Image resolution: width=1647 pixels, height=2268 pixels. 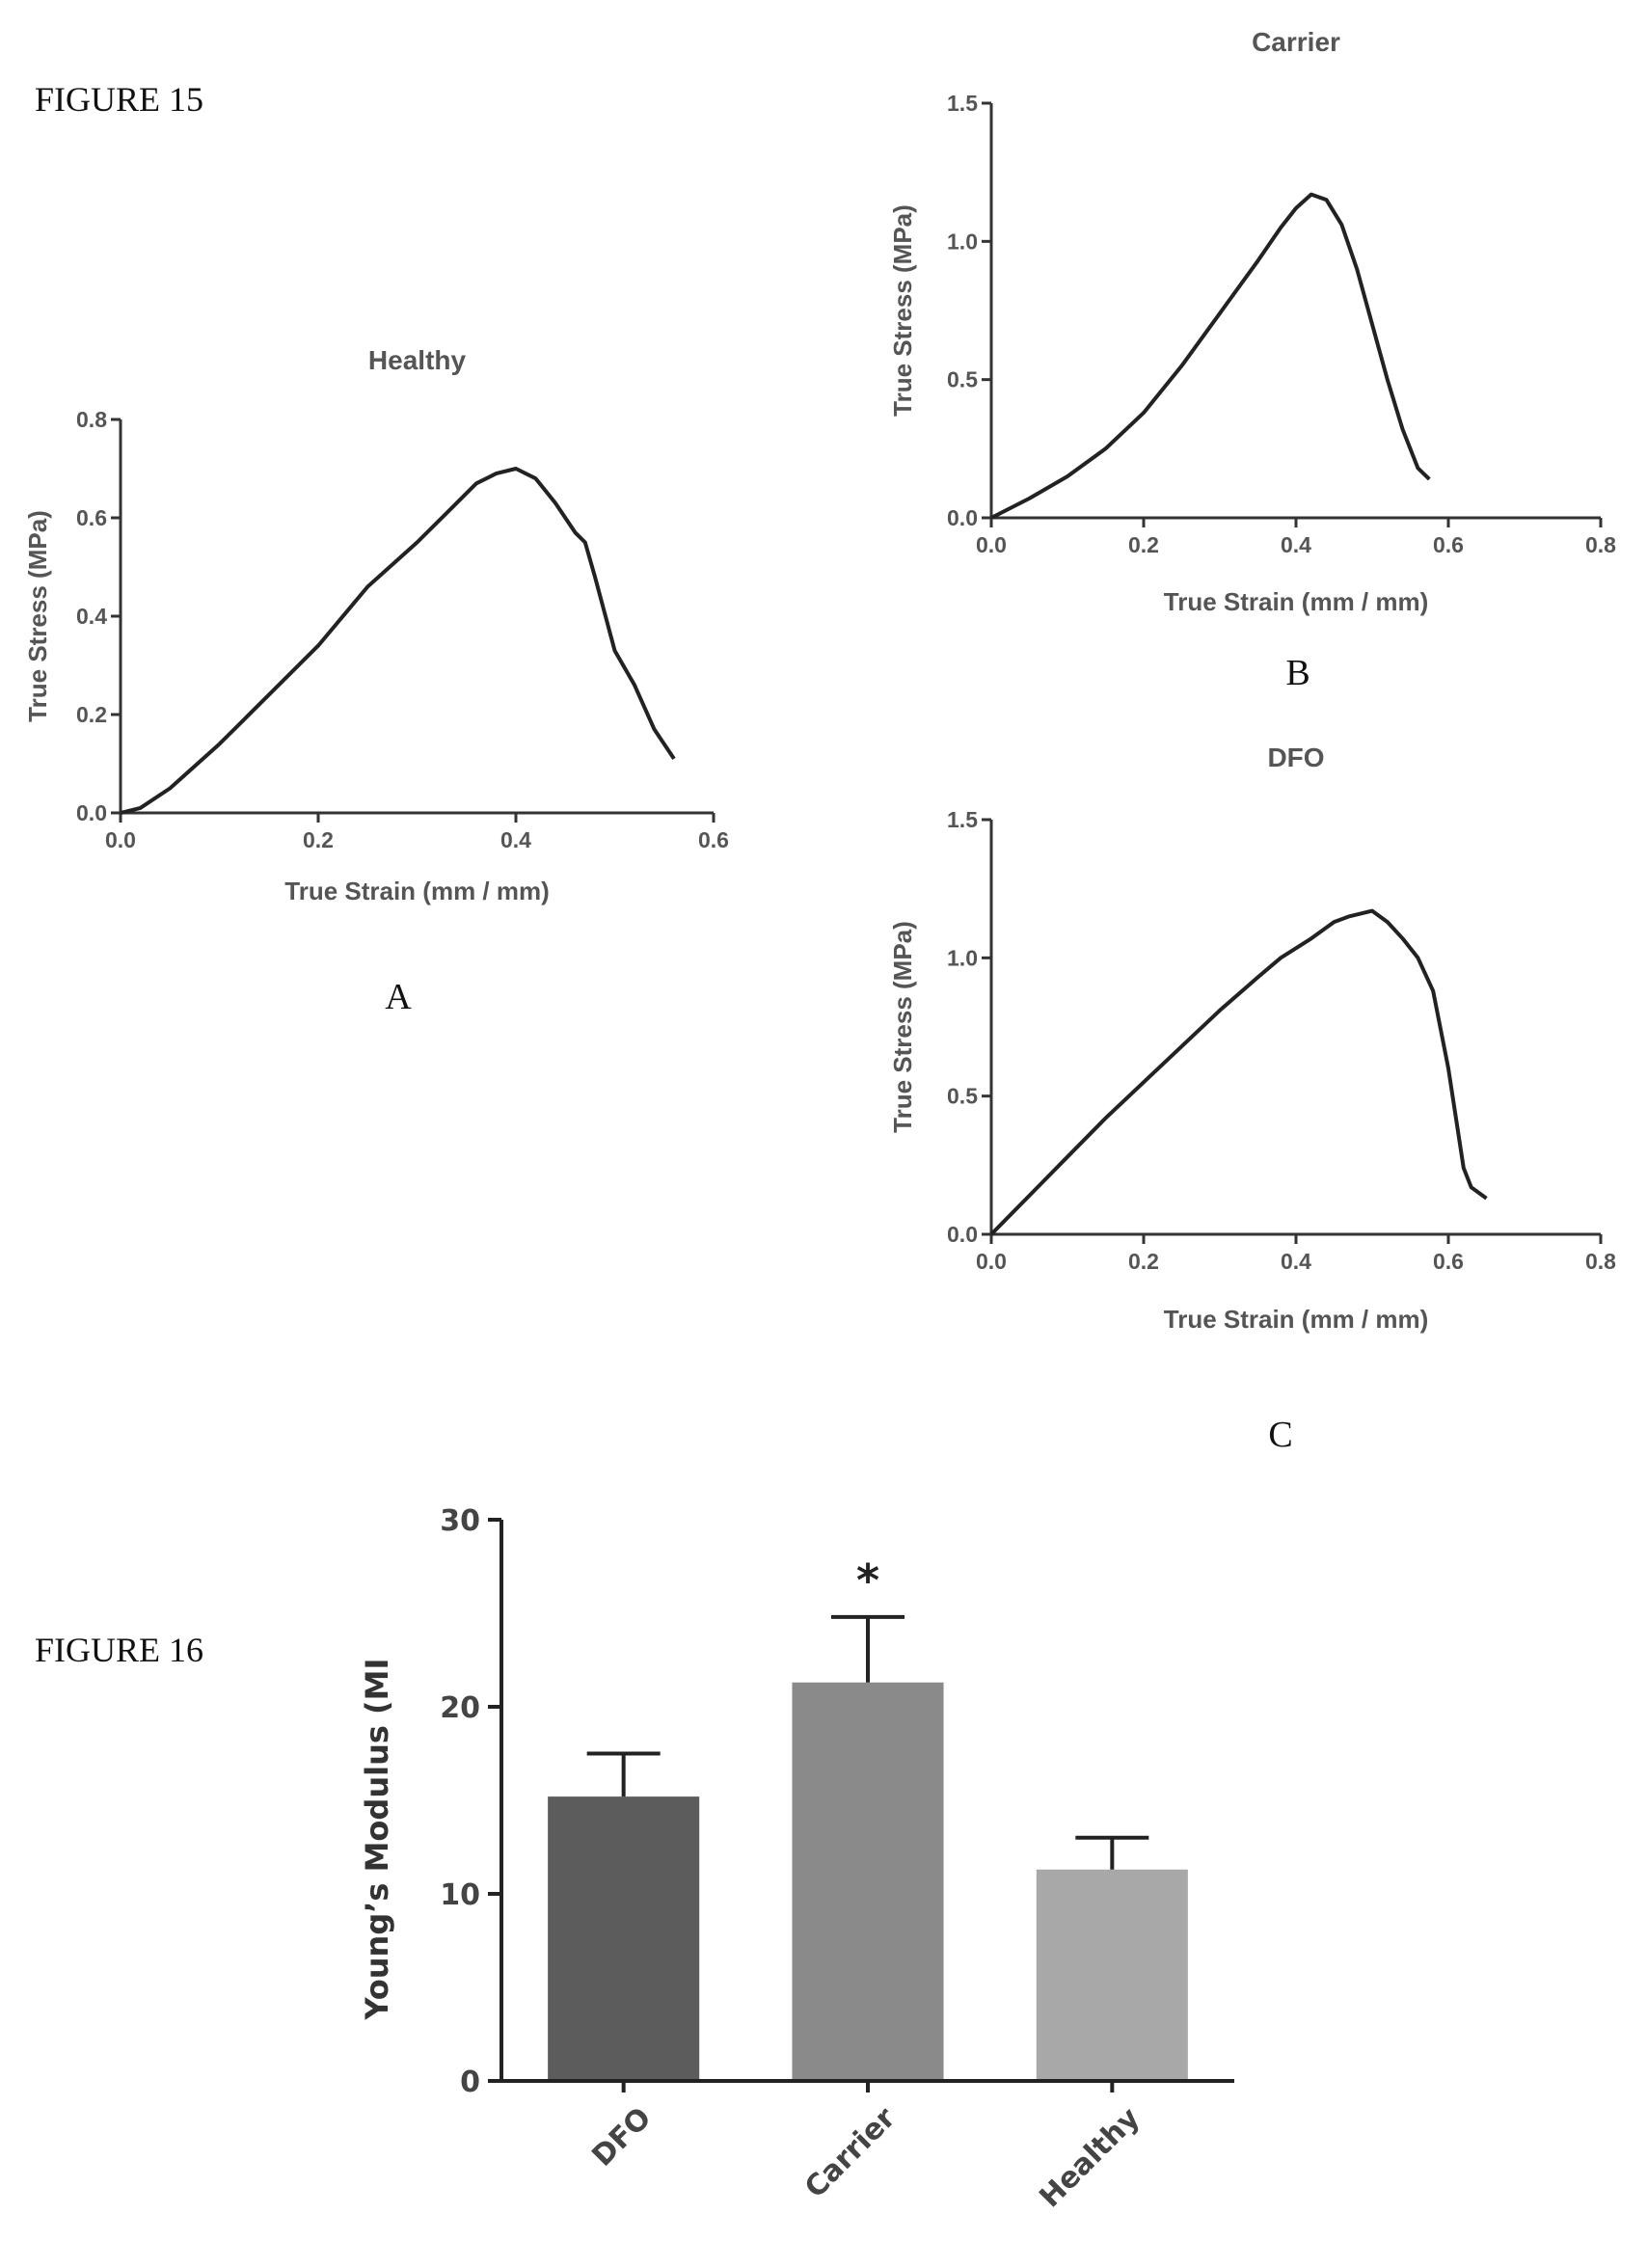 I want to click on x-tick-label-c: 0.6, so click(x=1448, y=1261).